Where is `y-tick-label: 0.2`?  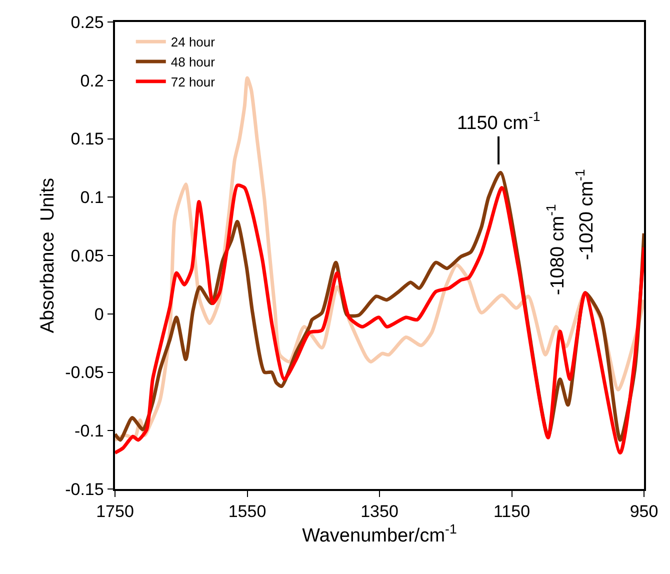 y-tick-label: 0.2 is located at coordinates (92, 80).